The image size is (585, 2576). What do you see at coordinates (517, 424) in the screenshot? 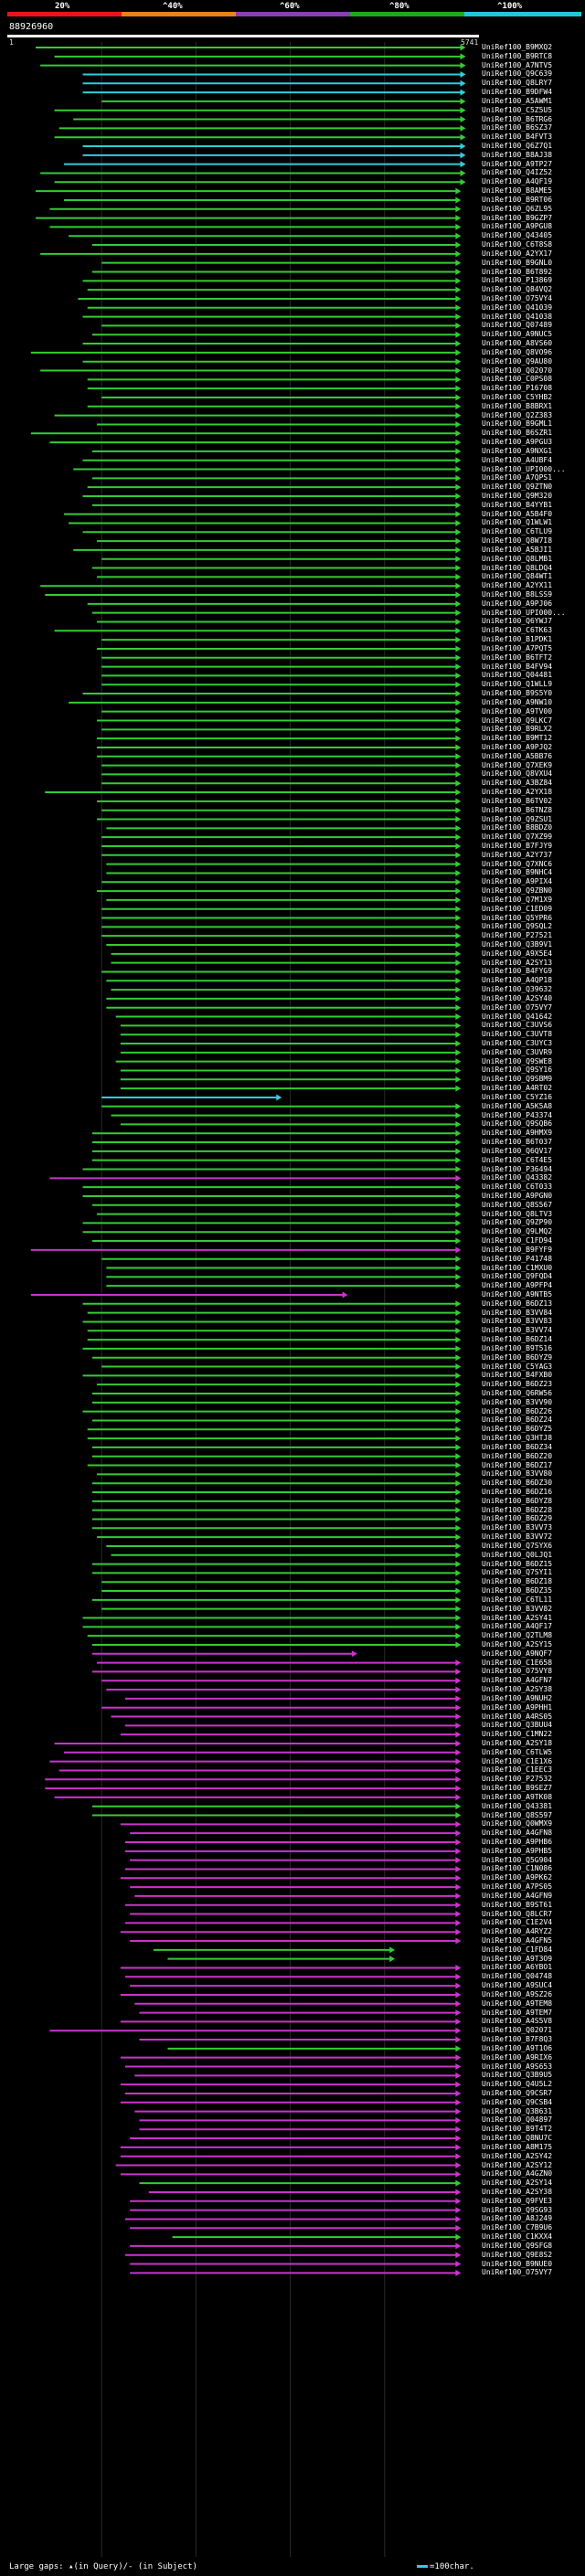
I see `hit-label: UniRef100_B9GML1` at bounding box center [517, 424].